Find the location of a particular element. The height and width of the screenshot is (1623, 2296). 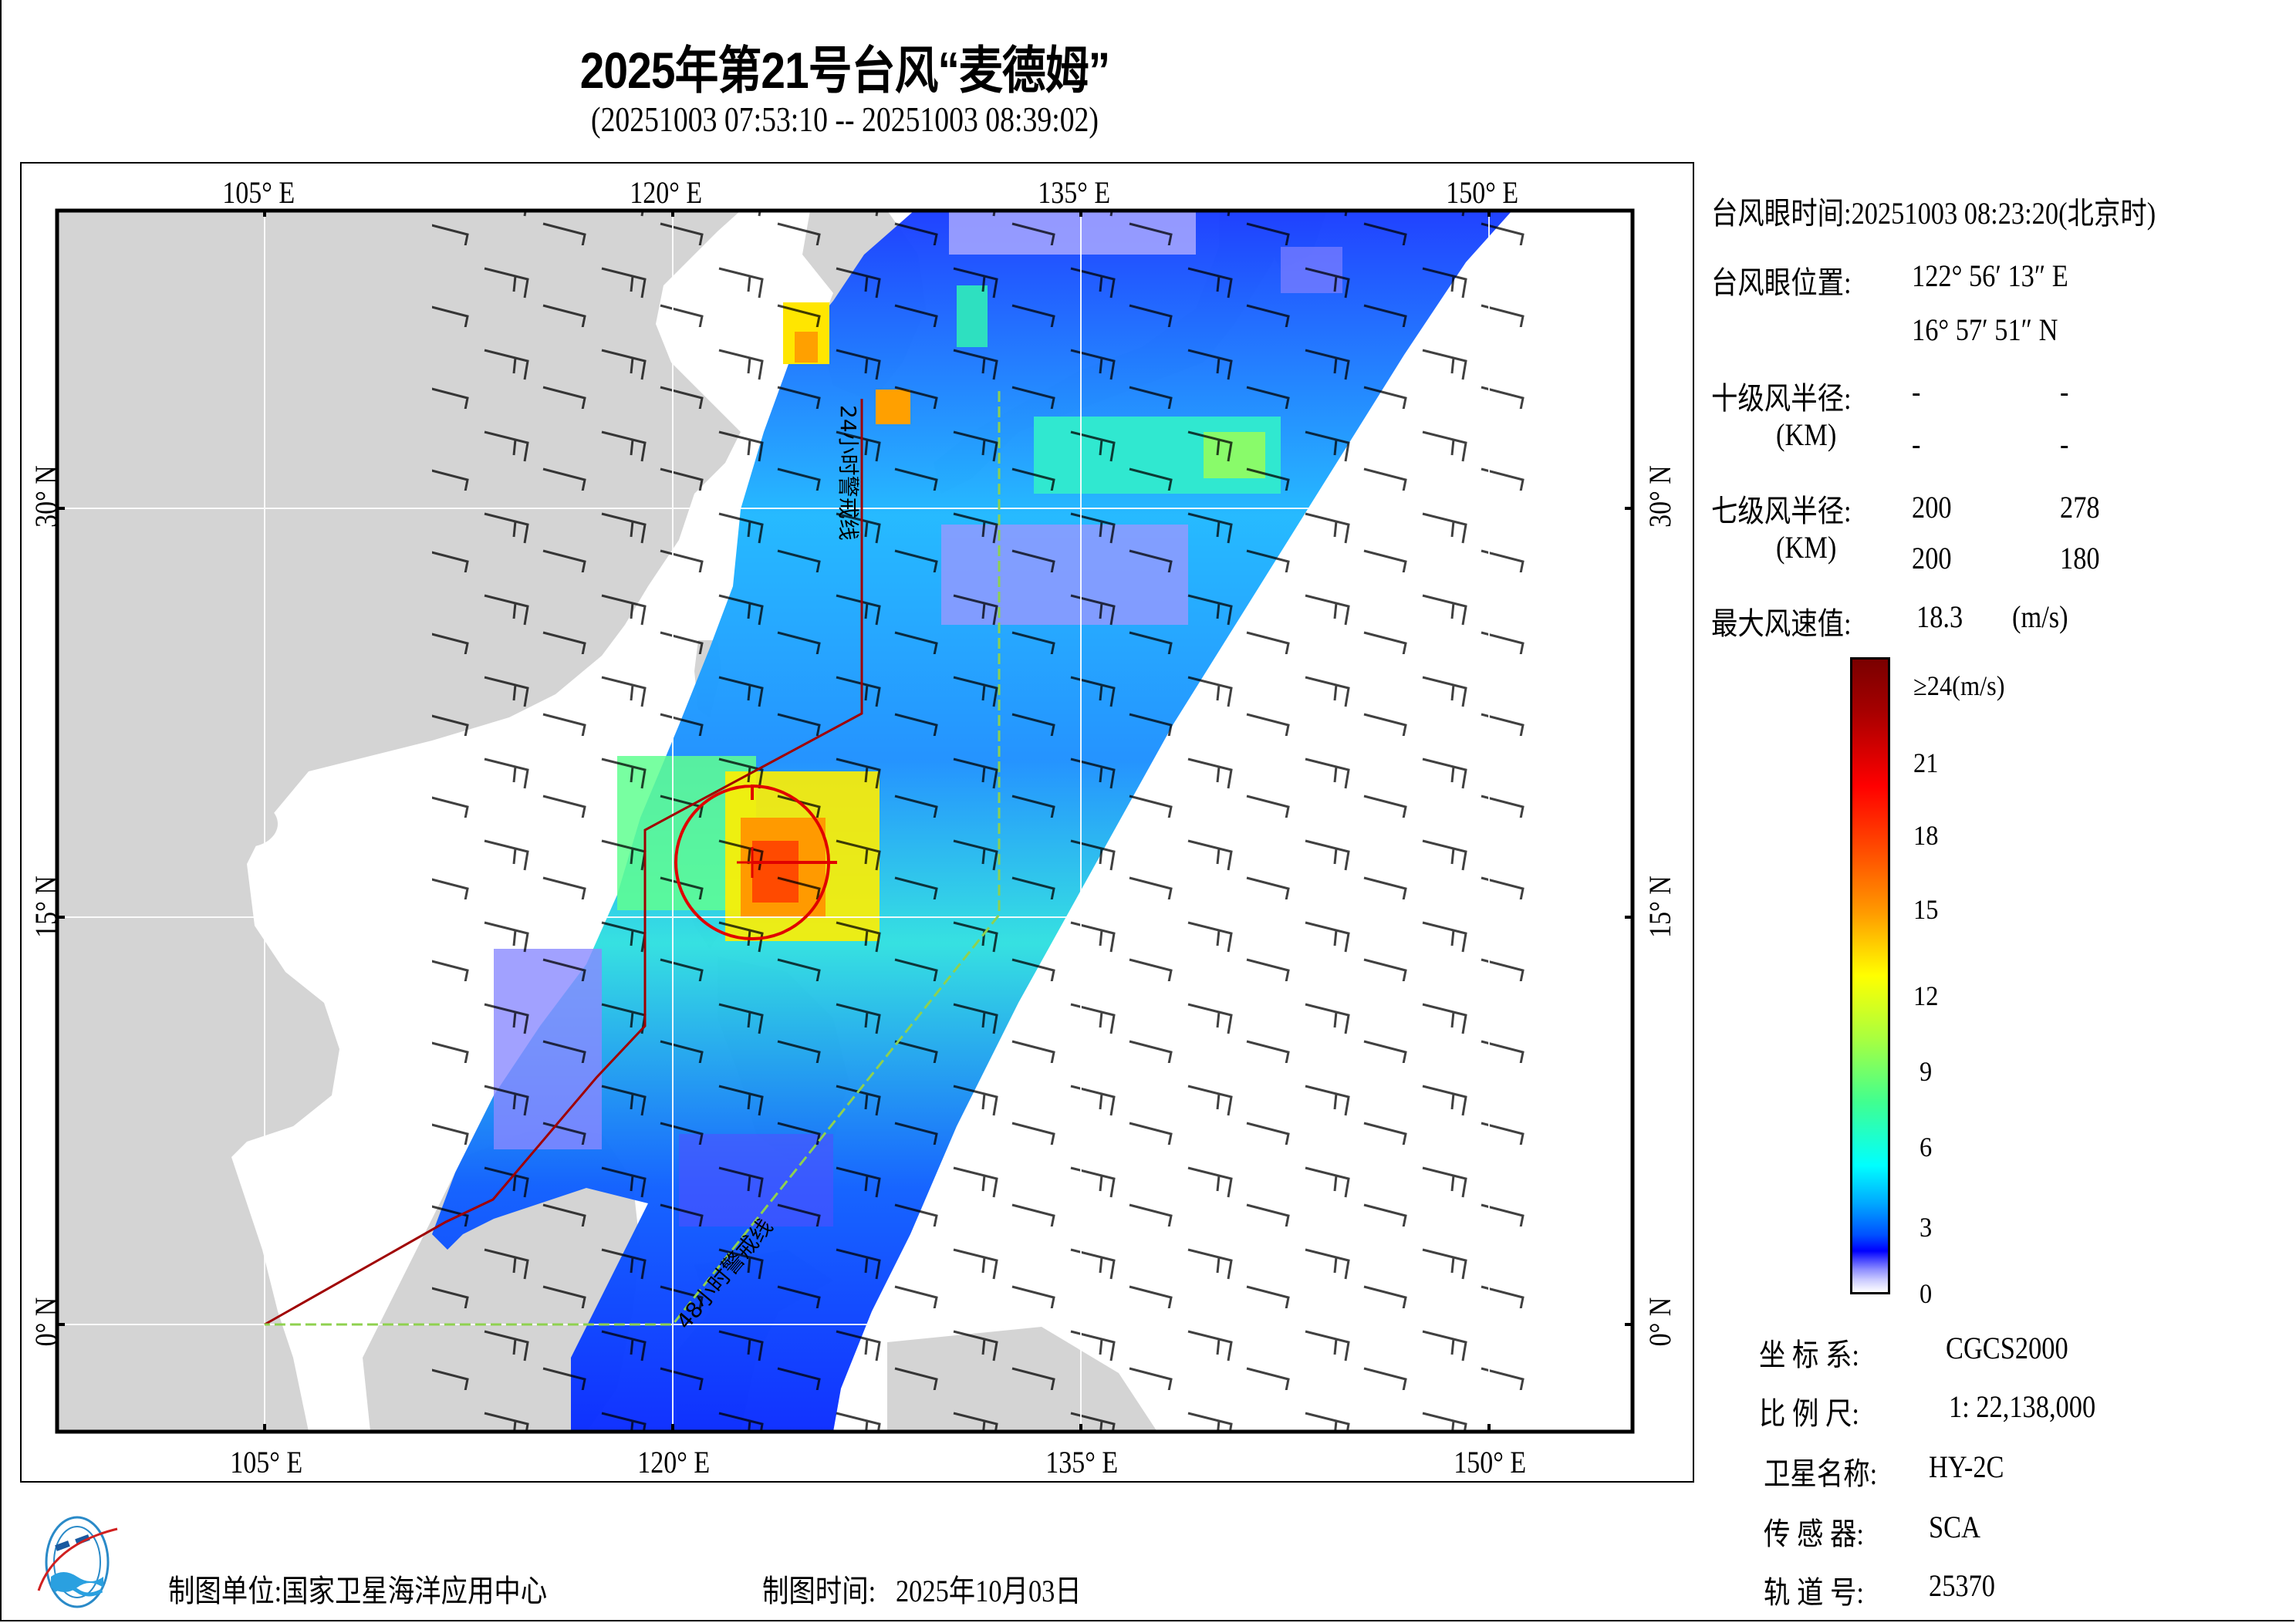

typhoon-eye-marker is located at coordinates (752, 862).